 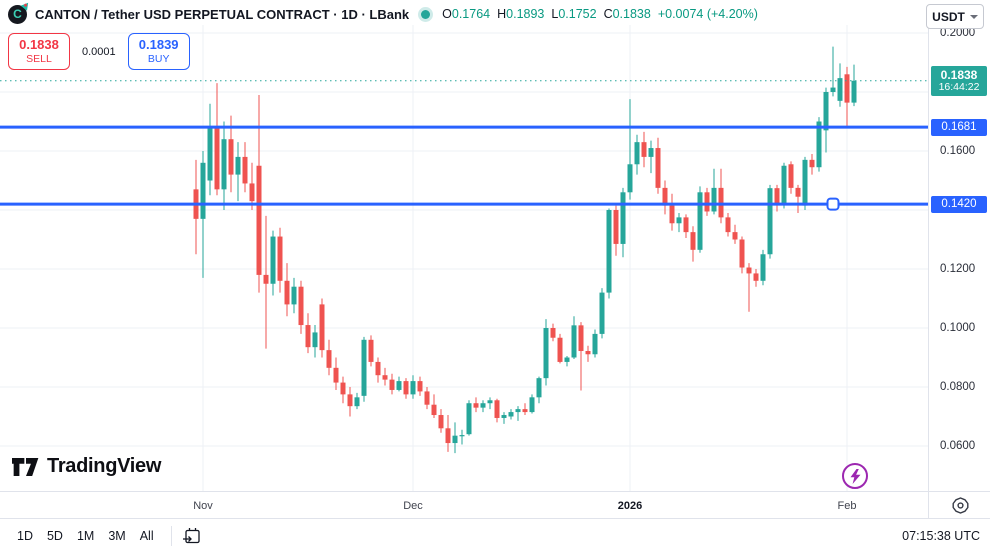 I want to click on buy-button: 0.1839 BUY, so click(x=158, y=51).